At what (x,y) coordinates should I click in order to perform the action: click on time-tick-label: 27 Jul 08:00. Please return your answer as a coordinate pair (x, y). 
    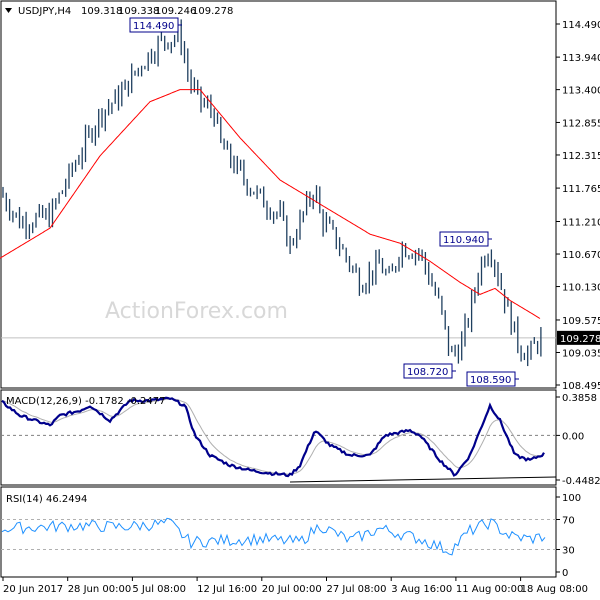
    Looking at the image, I should click on (357, 589).